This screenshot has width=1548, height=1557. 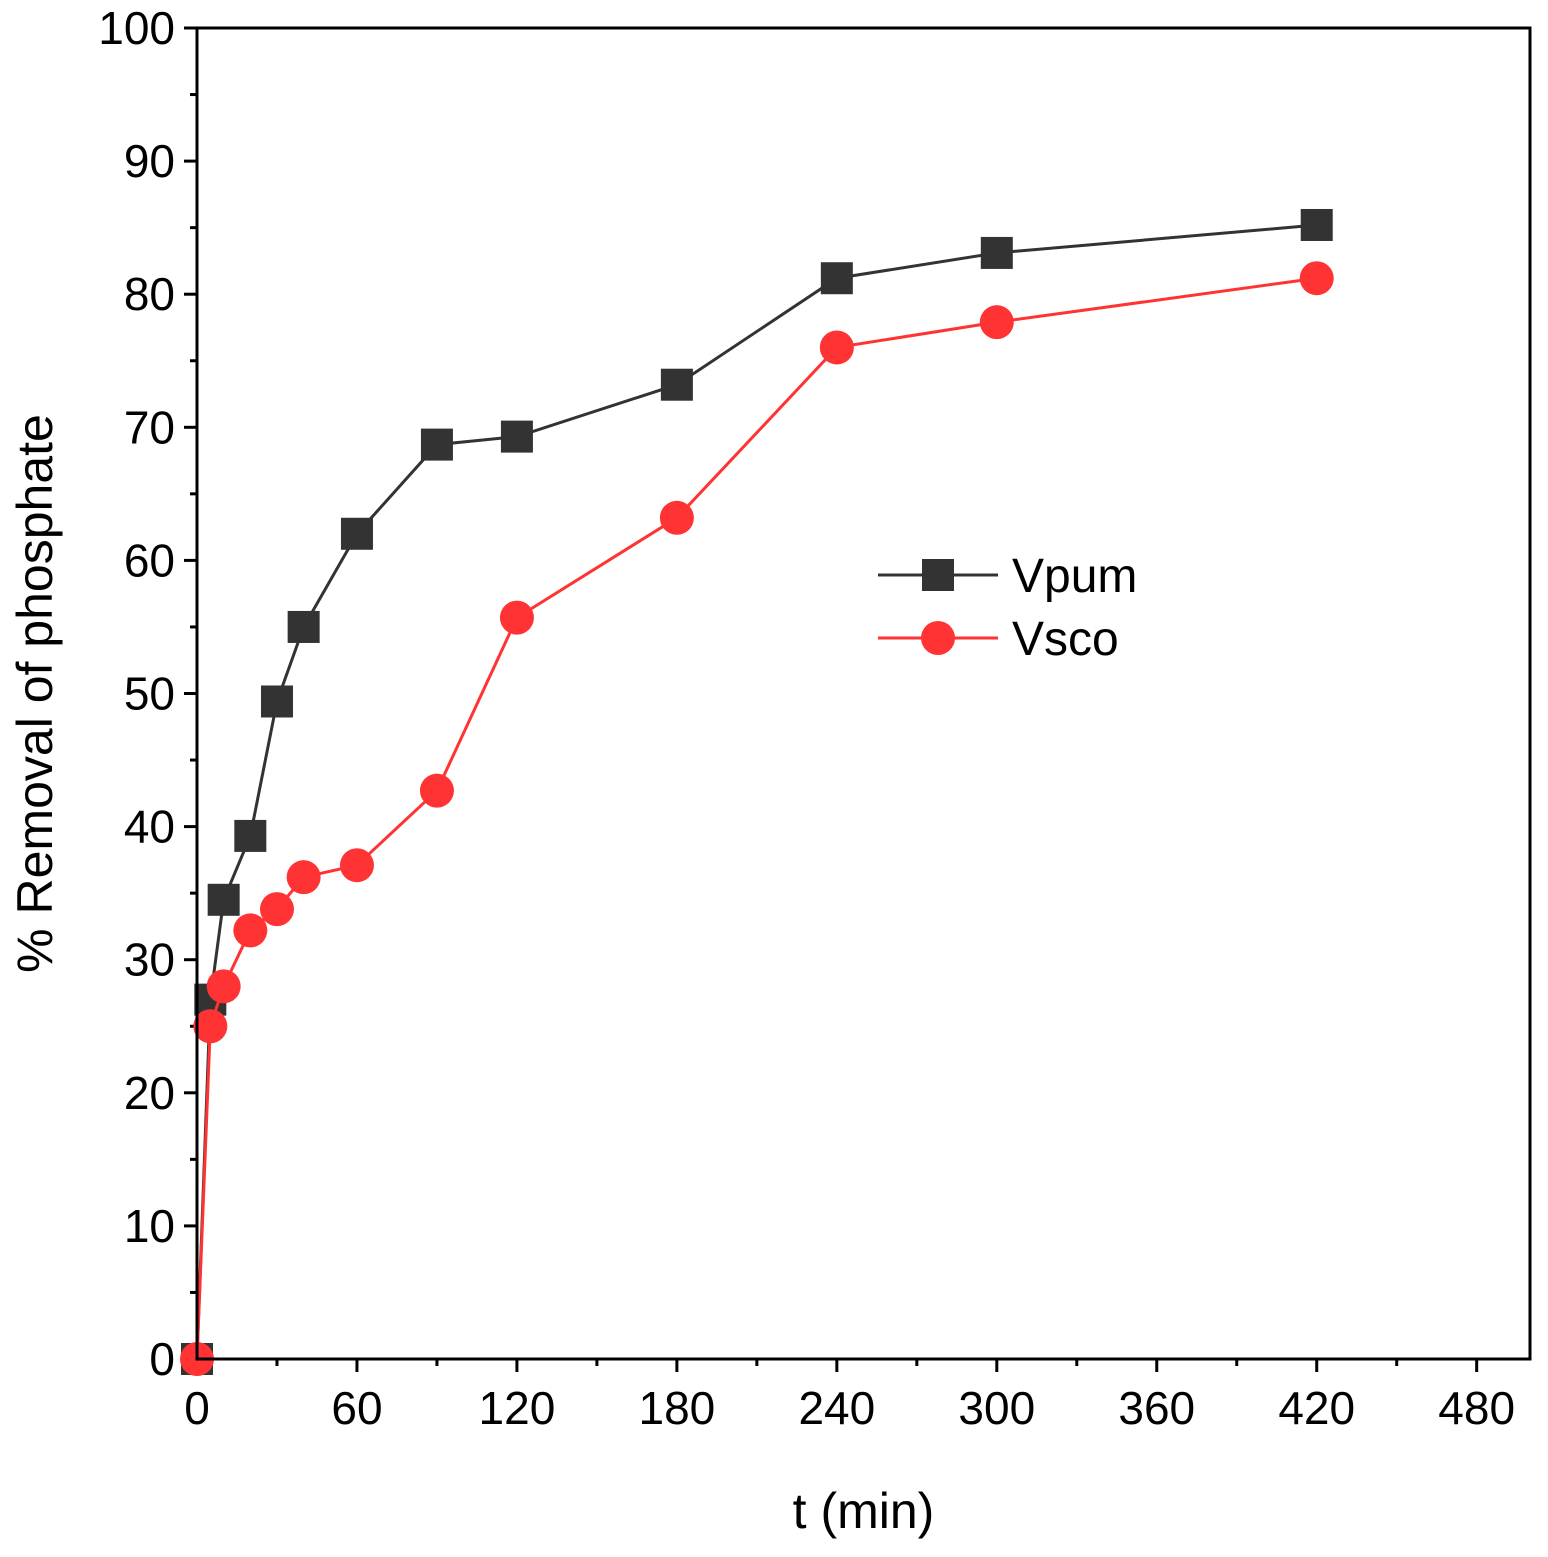 What do you see at coordinates (1156, 1408) in the screenshot?
I see `x-tick-label: 360` at bounding box center [1156, 1408].